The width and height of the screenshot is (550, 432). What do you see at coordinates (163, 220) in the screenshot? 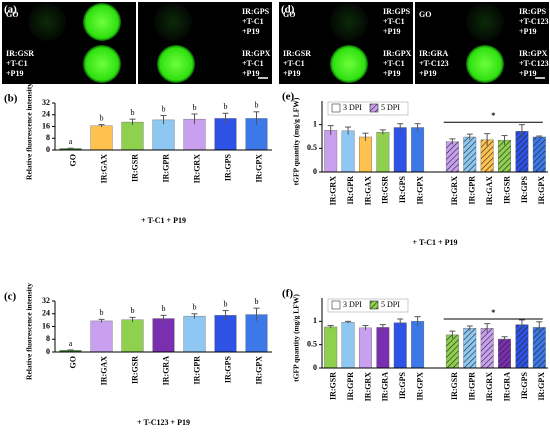
I see `x-axis-label: + T-C1 + P19` at bounding box center [163, 220].